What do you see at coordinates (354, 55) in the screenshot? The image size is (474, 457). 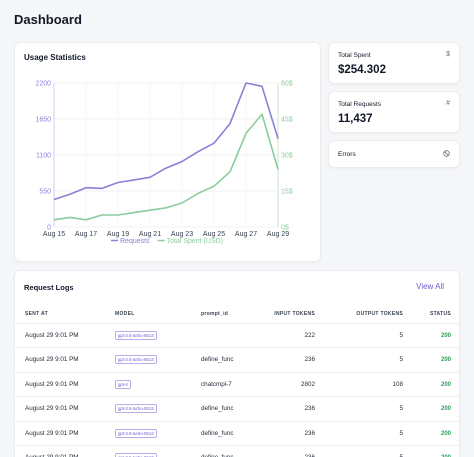 I see `total-spent-label: Total Spent` at bounding box center [354, 55].